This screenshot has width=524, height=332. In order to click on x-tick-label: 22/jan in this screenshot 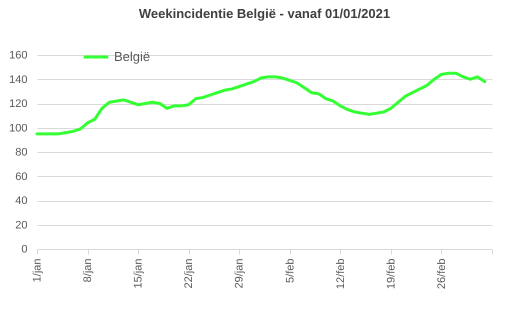, I will do `click(189, 273)`.